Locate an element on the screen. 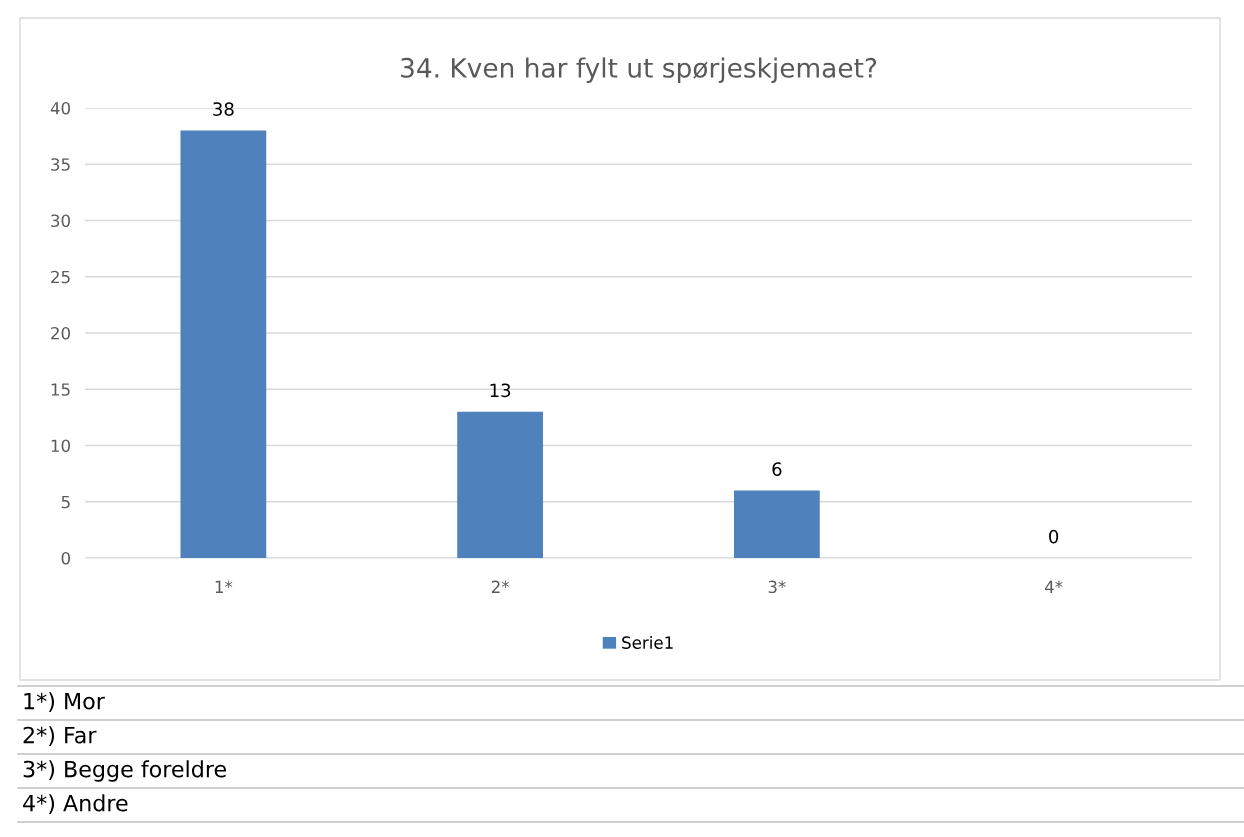 The image size is (1244, 837). y-tick-label: 35 is located at coordinates (60, 164).